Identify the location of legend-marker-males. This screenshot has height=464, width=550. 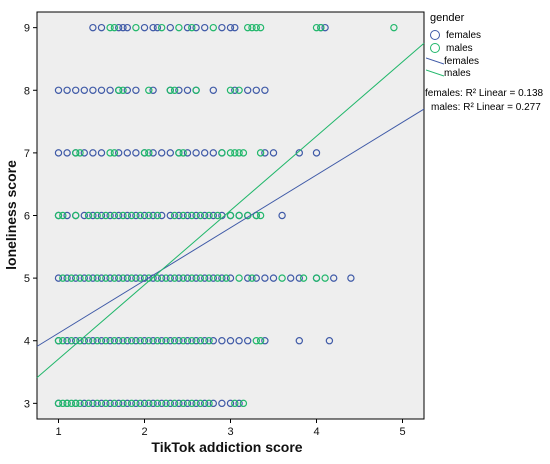
(435, 48).